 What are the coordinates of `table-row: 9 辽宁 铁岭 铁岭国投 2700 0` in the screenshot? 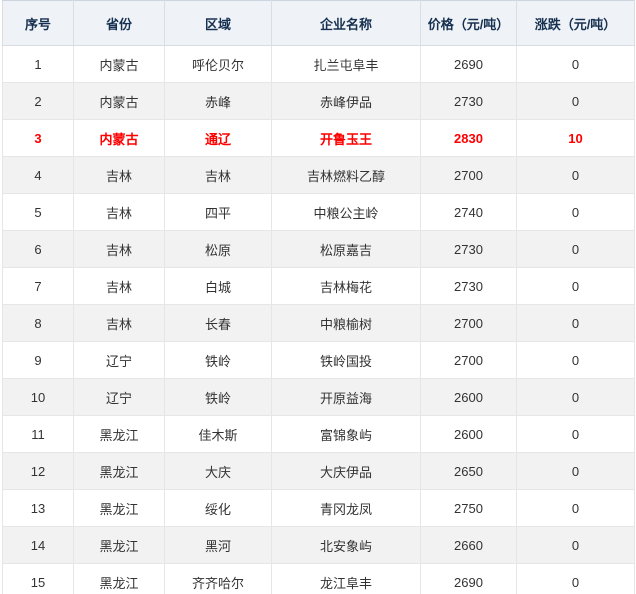 It's located at (318, 360).